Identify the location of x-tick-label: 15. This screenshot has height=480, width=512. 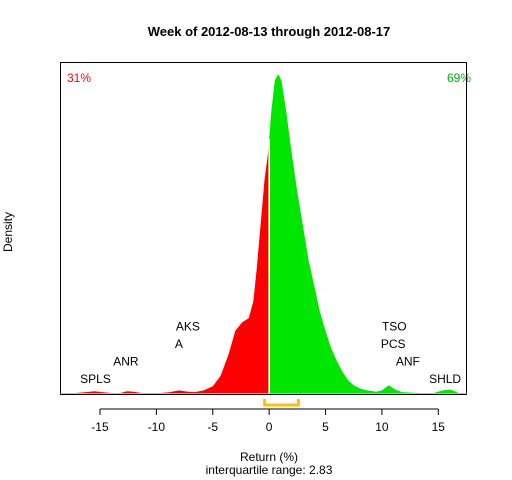
(439, 427).